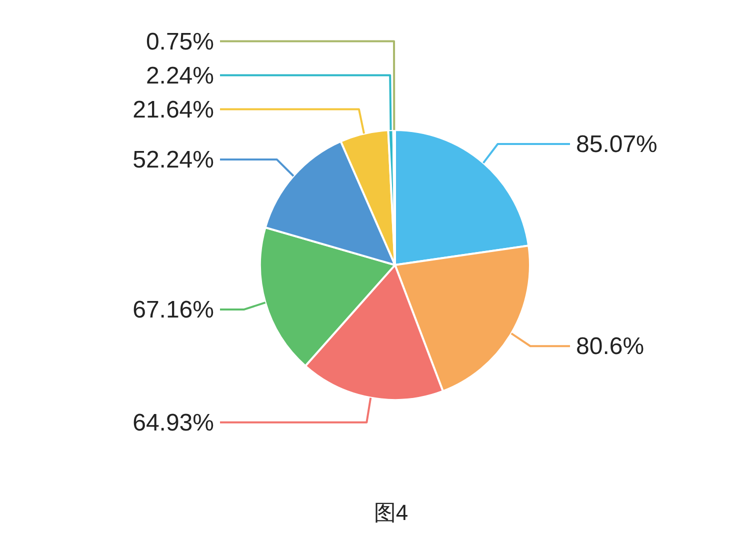 This screenshot has height=538, width=748. Describe the element at coordinates (180, 76) in the screenshot. I see `data-label: 2.24%` at that location.